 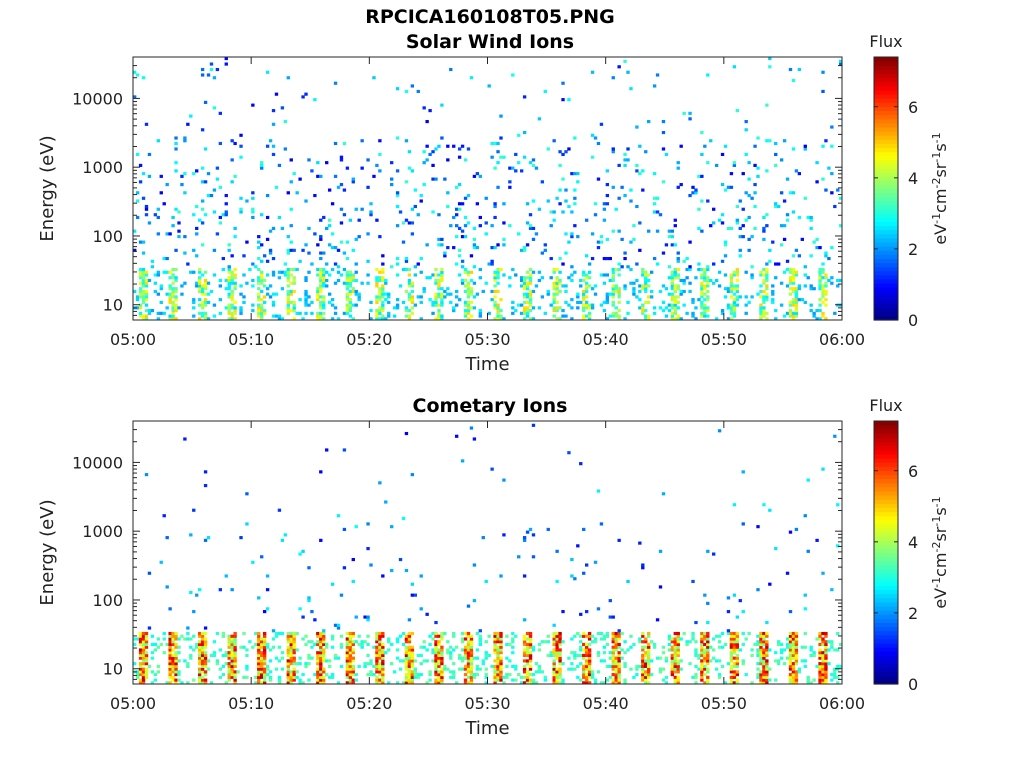 I want to click on x-tick-label: 05:50, so click(x=724, y=339).